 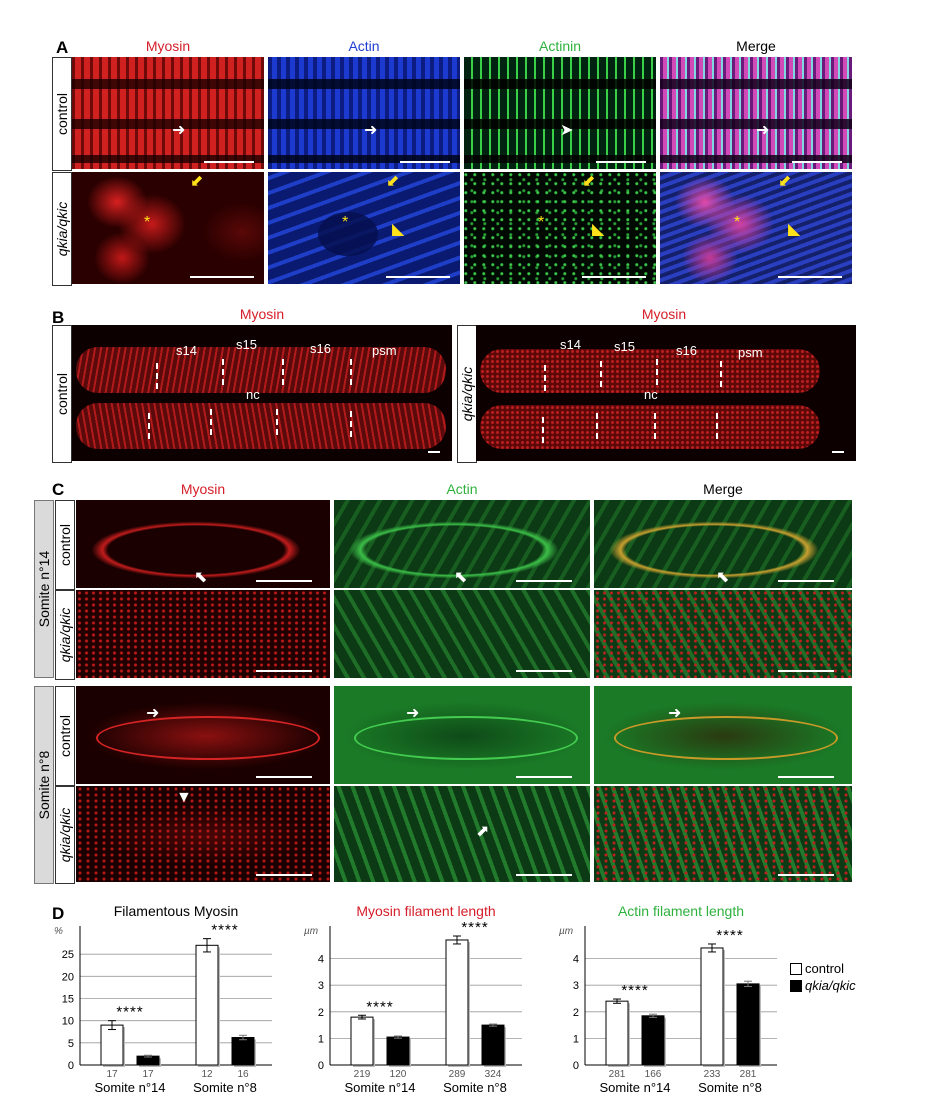 What do you see at coordinates (243, 1074) in the screenshot?
I see `sample-size-label: 16` at bounding box center [243, 1074].